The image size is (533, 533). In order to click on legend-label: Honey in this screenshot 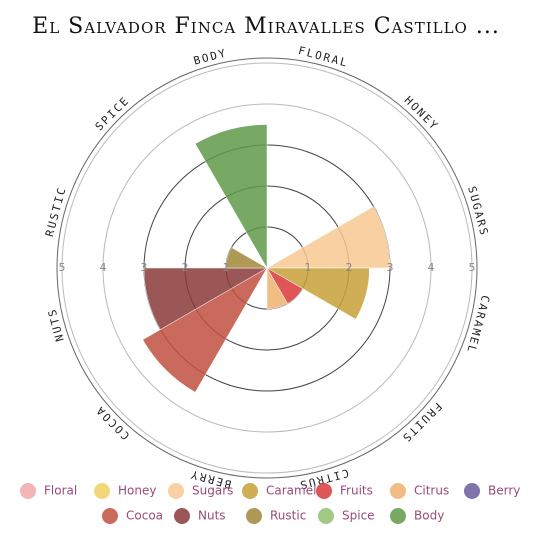, I will do `click(137, 491)`.